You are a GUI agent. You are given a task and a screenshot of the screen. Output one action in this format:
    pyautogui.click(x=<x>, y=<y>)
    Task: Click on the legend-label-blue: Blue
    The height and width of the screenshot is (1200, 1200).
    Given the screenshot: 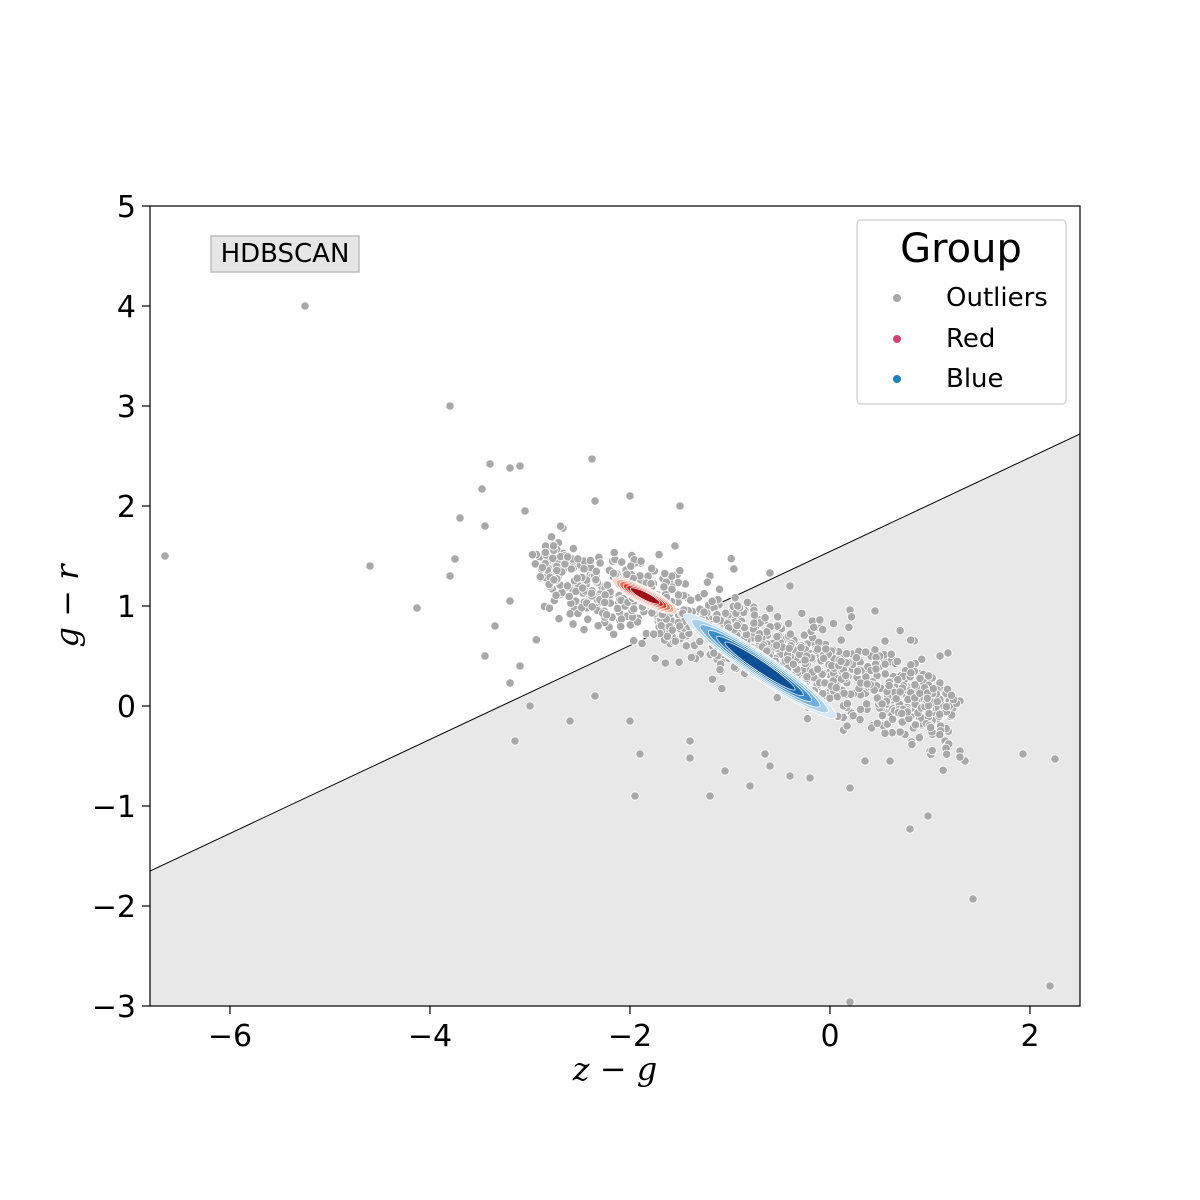 What is the action you would take?
    pyautogui.click(x=975, y=379)
    